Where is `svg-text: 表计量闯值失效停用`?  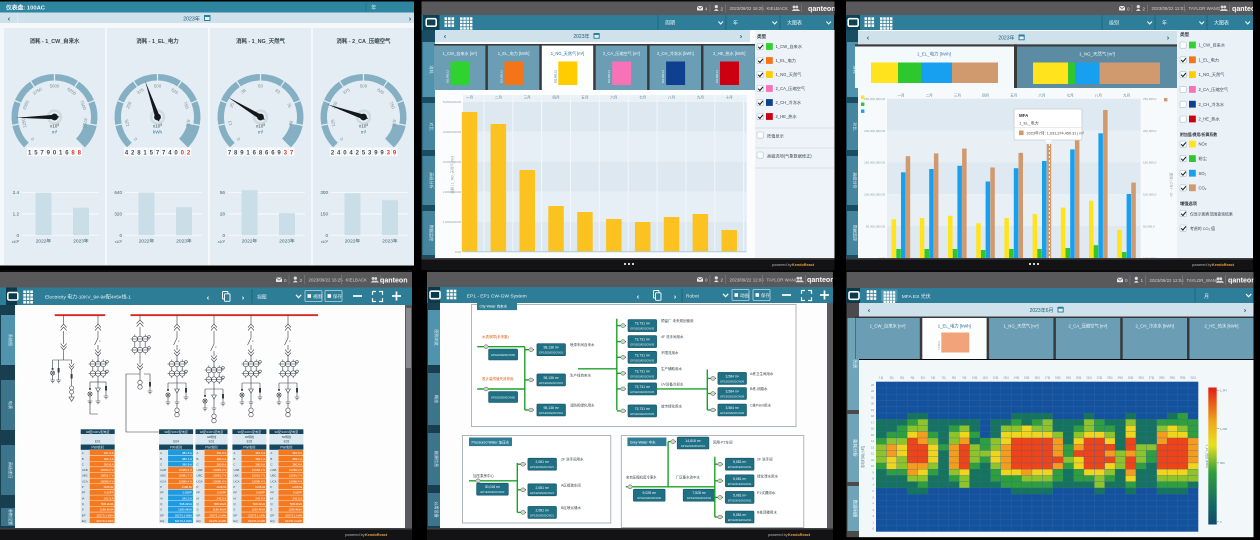 svg-text: 表计量闯值失效停用 is located at coordinates (498, 378).